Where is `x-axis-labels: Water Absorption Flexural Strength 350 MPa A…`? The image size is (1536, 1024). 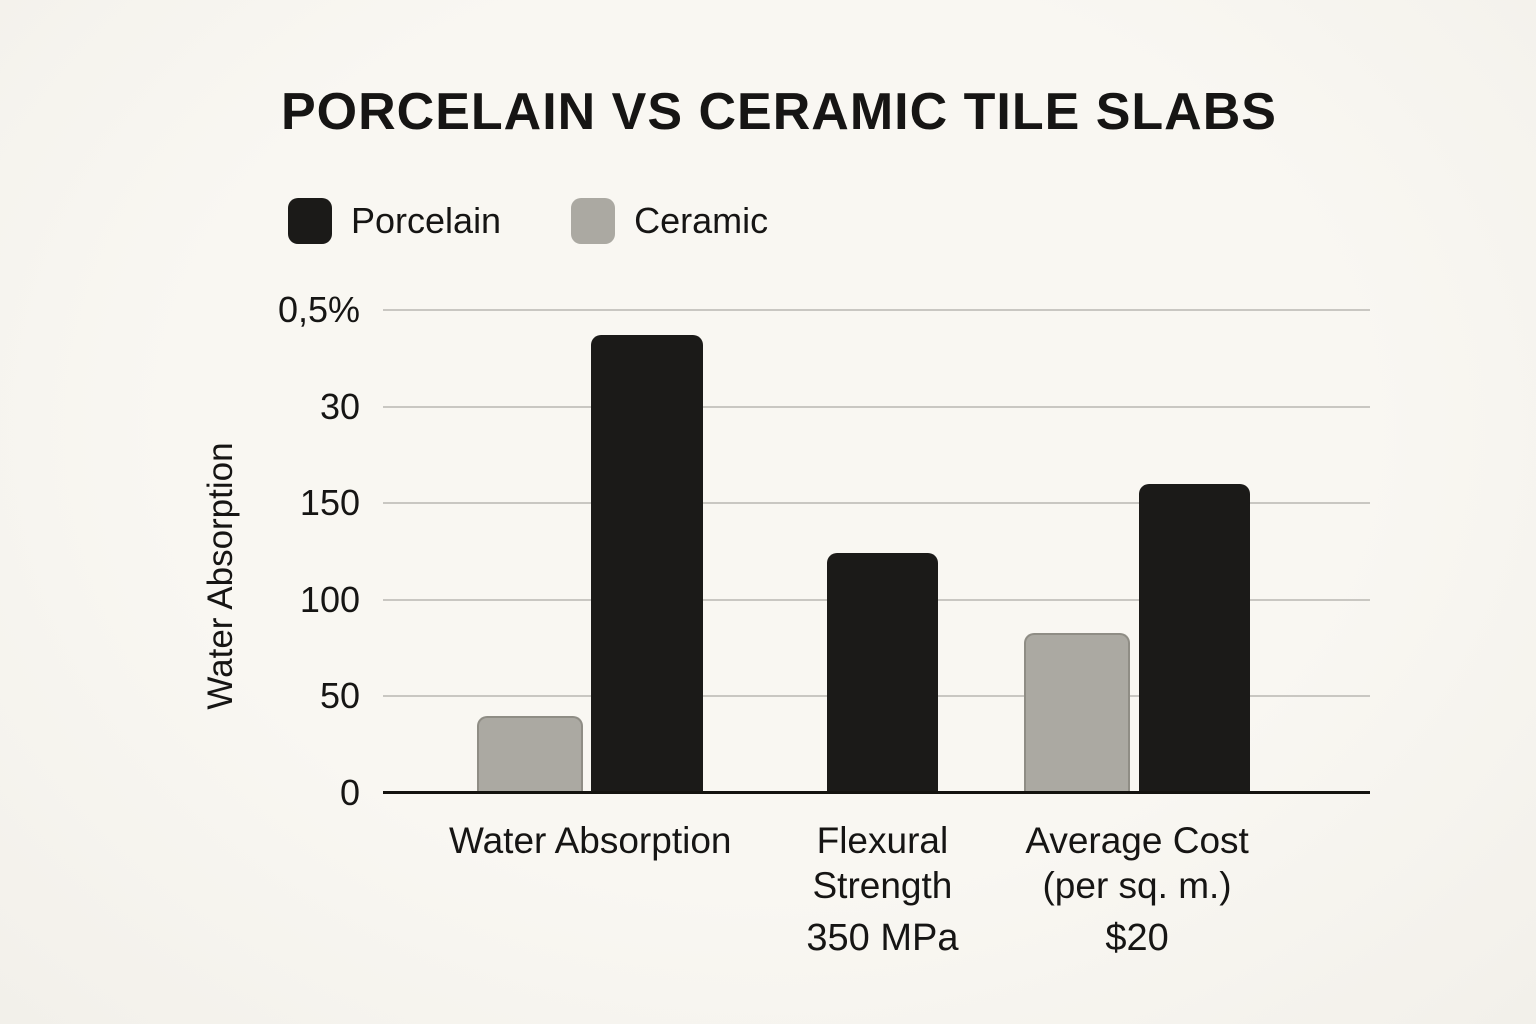
x-axis-labels: Water Absorption Flexural Strength 350 MPa A… is located at coordinates (876, 908).